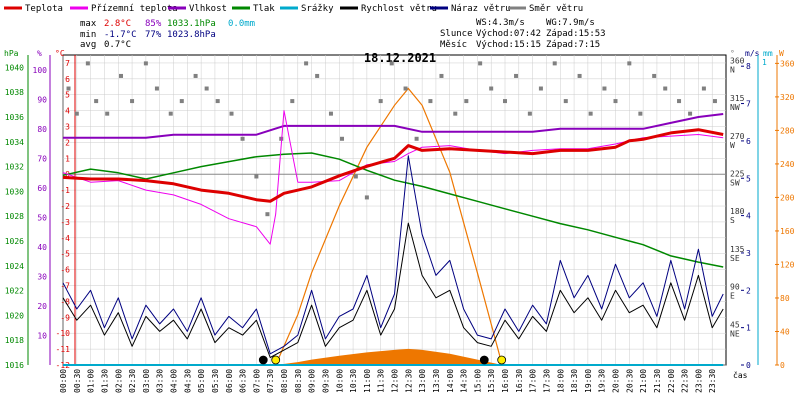 This screenshot has width=800, height=400. What do you see at coordinates (153, 35) in the screenshot?
I see `stats-min-hum: 77%` at bounding box center [153, 35].